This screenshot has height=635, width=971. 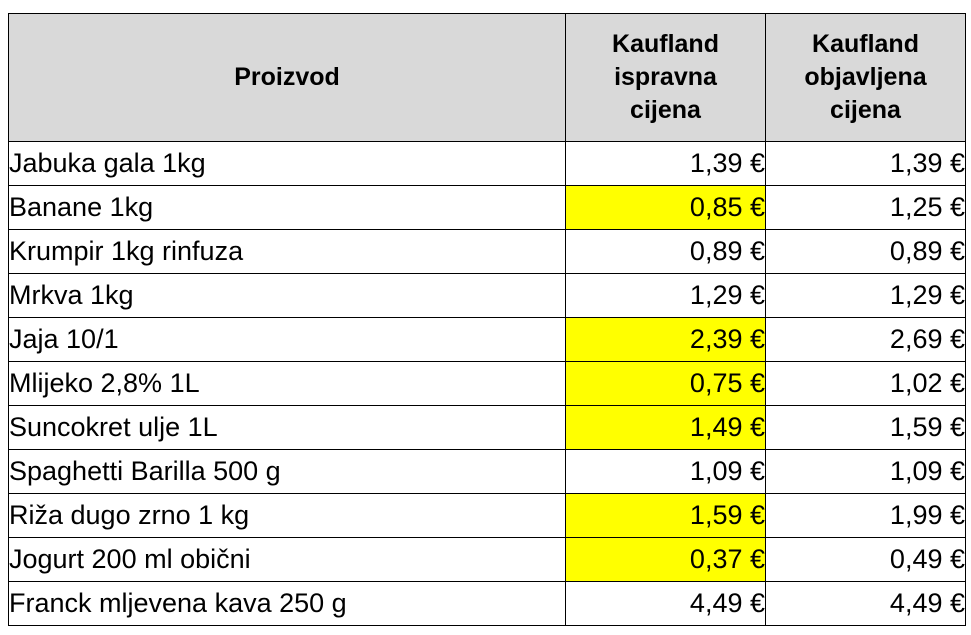 I want to click on correct-price-cell: 1,49 €, so click(x=665, y=427).